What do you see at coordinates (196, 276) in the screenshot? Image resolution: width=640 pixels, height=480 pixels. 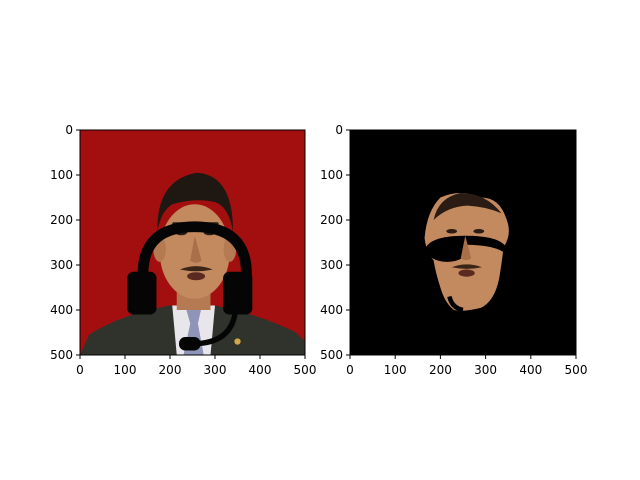 I see `mouth` at bounding box center [196, 276].